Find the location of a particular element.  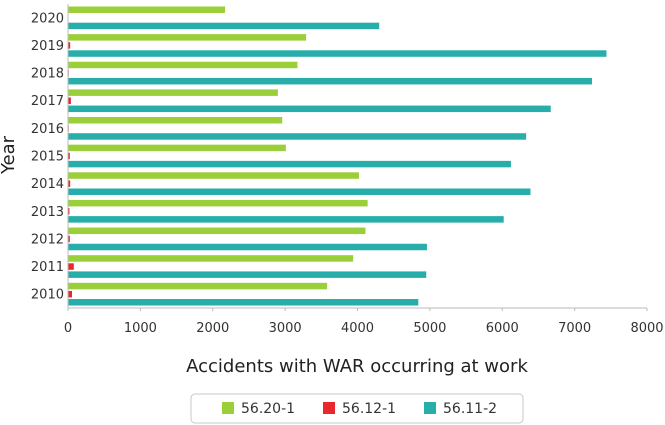

x-tick-label: 0 is located at coordinates (68, 328).